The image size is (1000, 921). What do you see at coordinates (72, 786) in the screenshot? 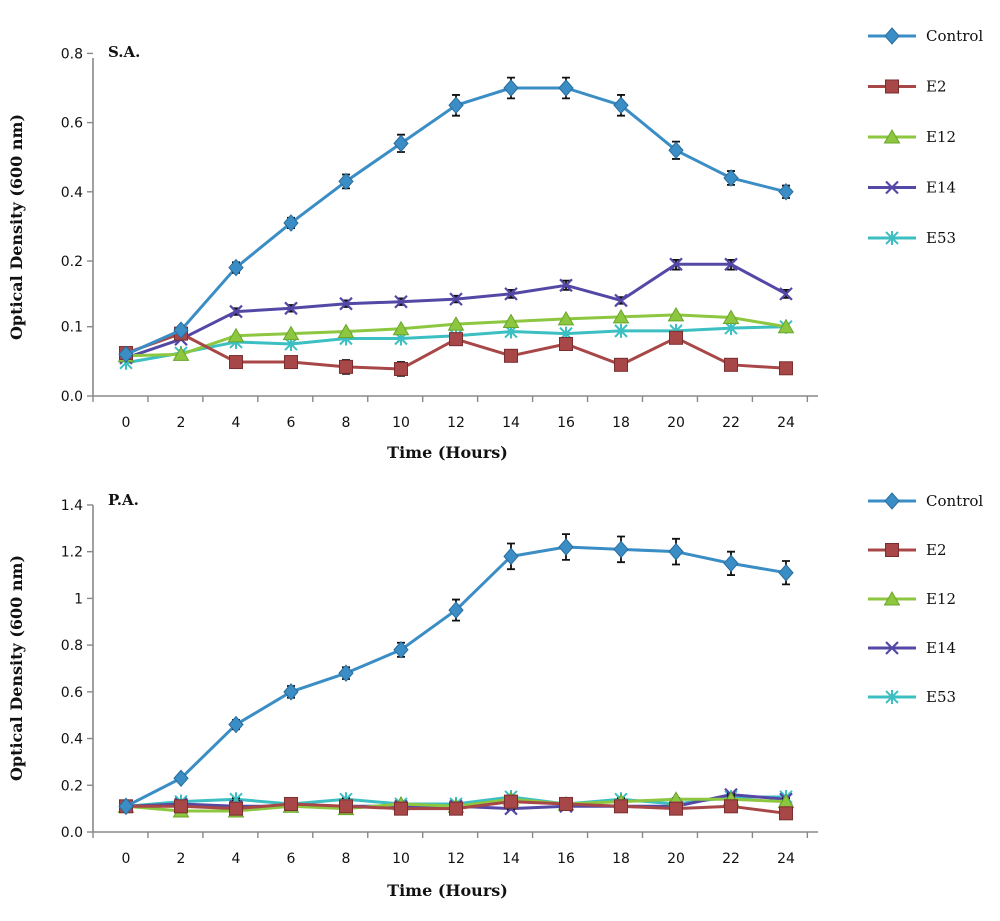
I see `y-tick-label: 0.2` at bounding box center [72, 786].